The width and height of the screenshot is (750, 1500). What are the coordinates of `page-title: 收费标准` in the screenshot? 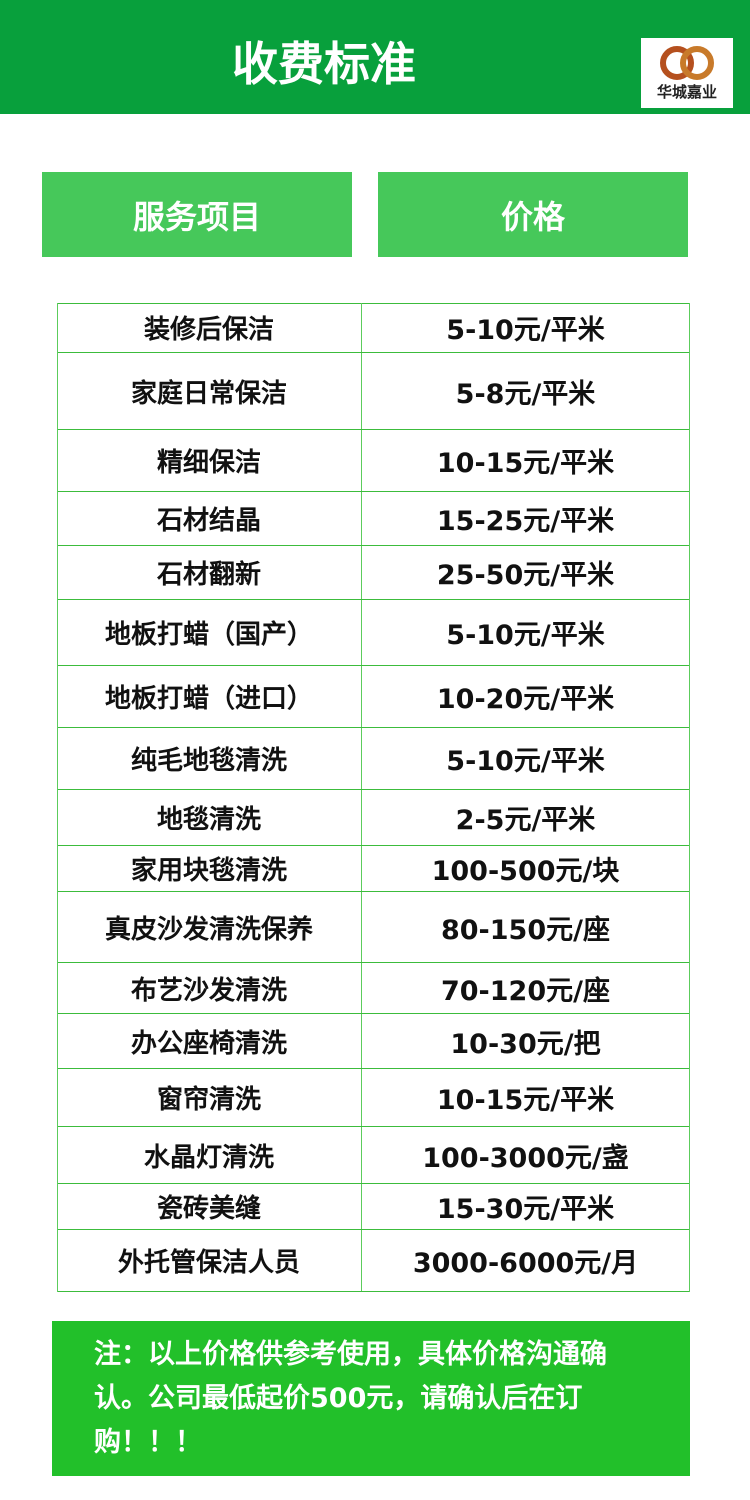 It's located at (324, 64).